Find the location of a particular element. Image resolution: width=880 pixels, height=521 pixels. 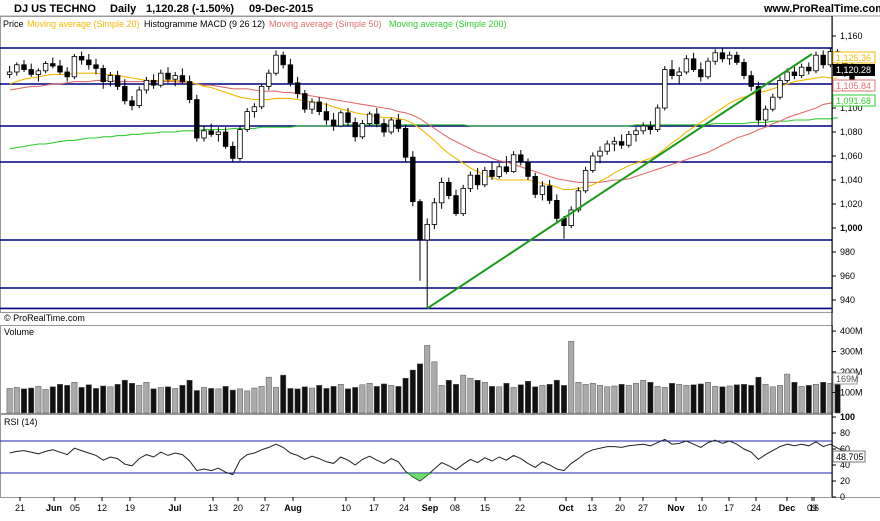

badge-rsi: 48.705 is located at coordinates (849, 456).